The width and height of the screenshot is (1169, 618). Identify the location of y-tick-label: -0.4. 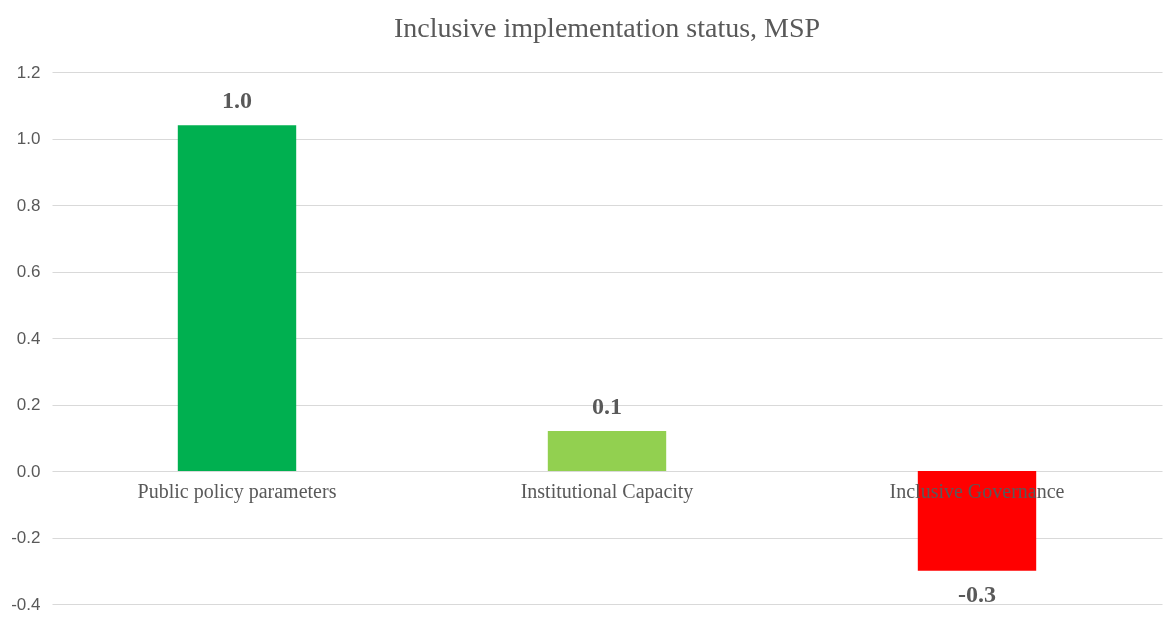
(26, 604).